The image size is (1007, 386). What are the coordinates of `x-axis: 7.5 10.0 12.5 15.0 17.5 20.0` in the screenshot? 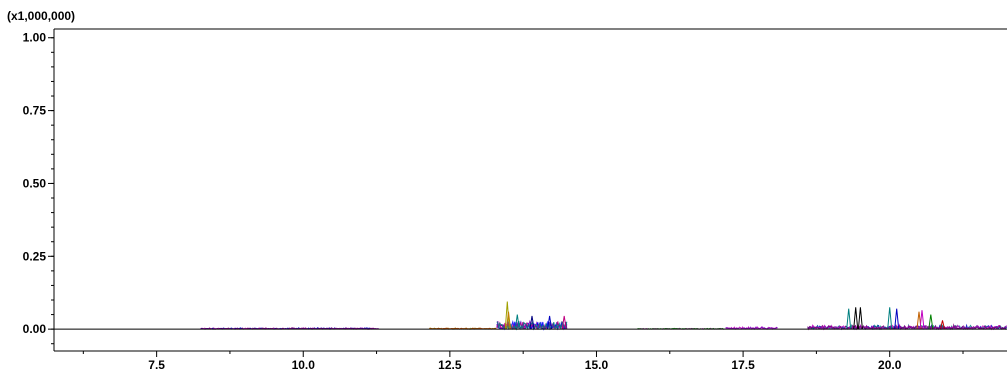 It's located at (523, 361).